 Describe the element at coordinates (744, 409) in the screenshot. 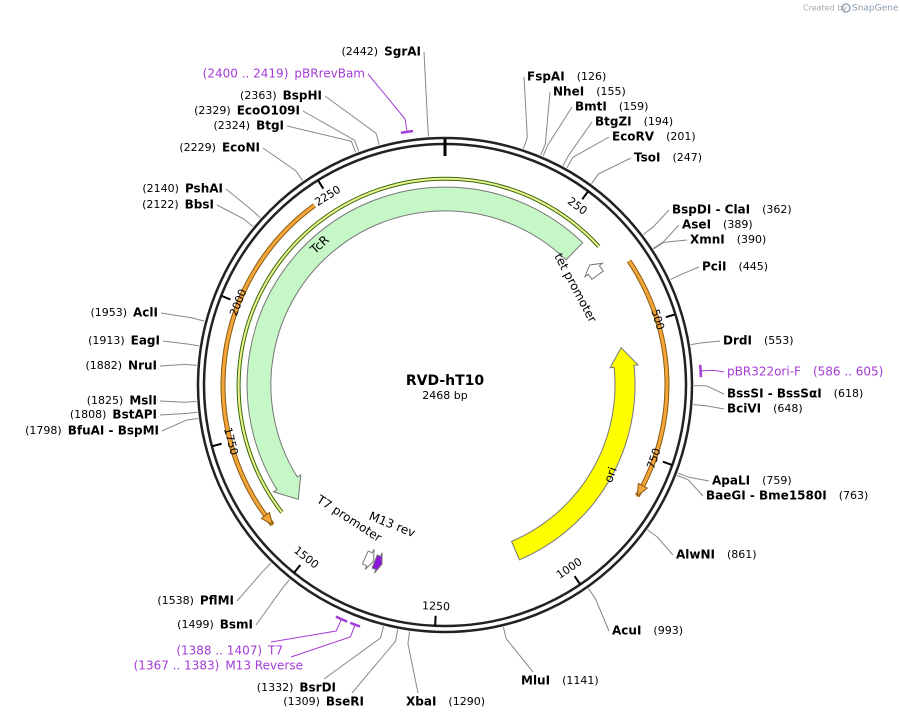

I see `site-name: BciVI` at that location.